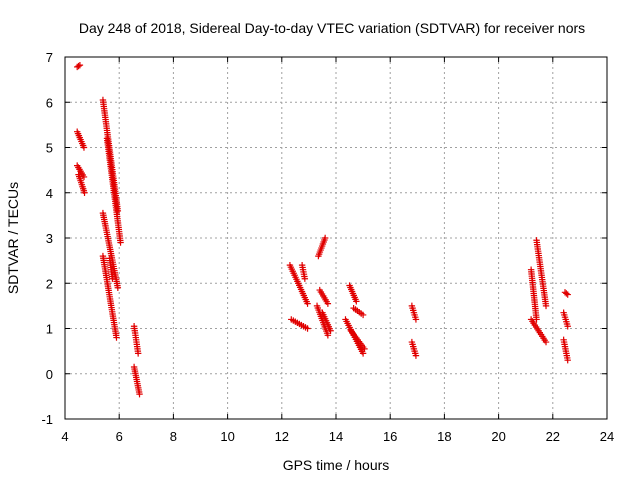  I want to click on x-tick-label: 22, so click(553, 436).